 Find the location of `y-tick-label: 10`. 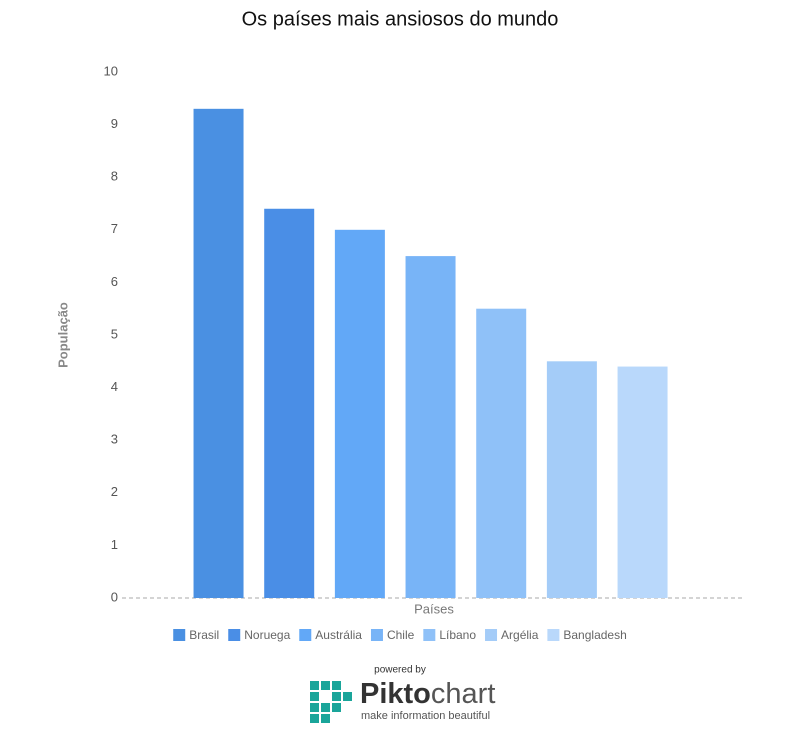

y-tick-label: 10 is located at coordinates (111, 70).